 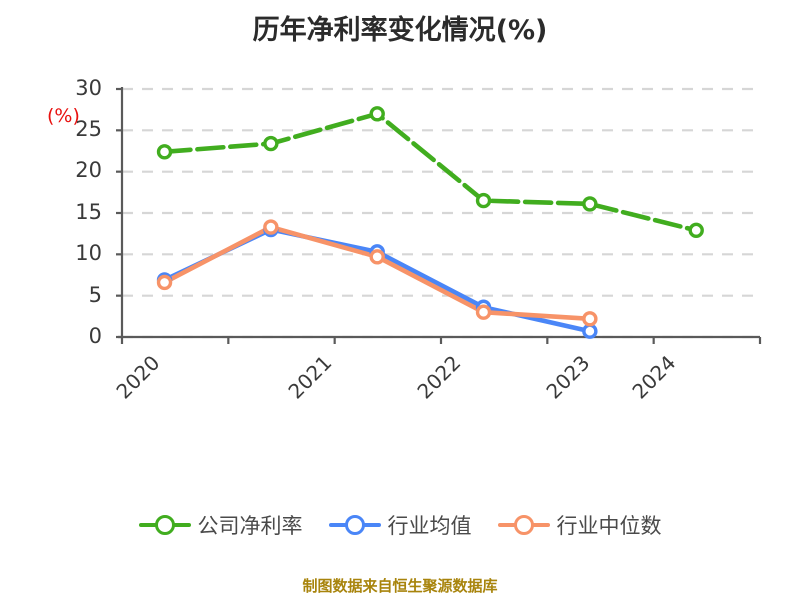 What do you see at coordinates (95, 295) in the screenshot?
I see `y-tick-label-5: 5` at bounding box center [95, 295].